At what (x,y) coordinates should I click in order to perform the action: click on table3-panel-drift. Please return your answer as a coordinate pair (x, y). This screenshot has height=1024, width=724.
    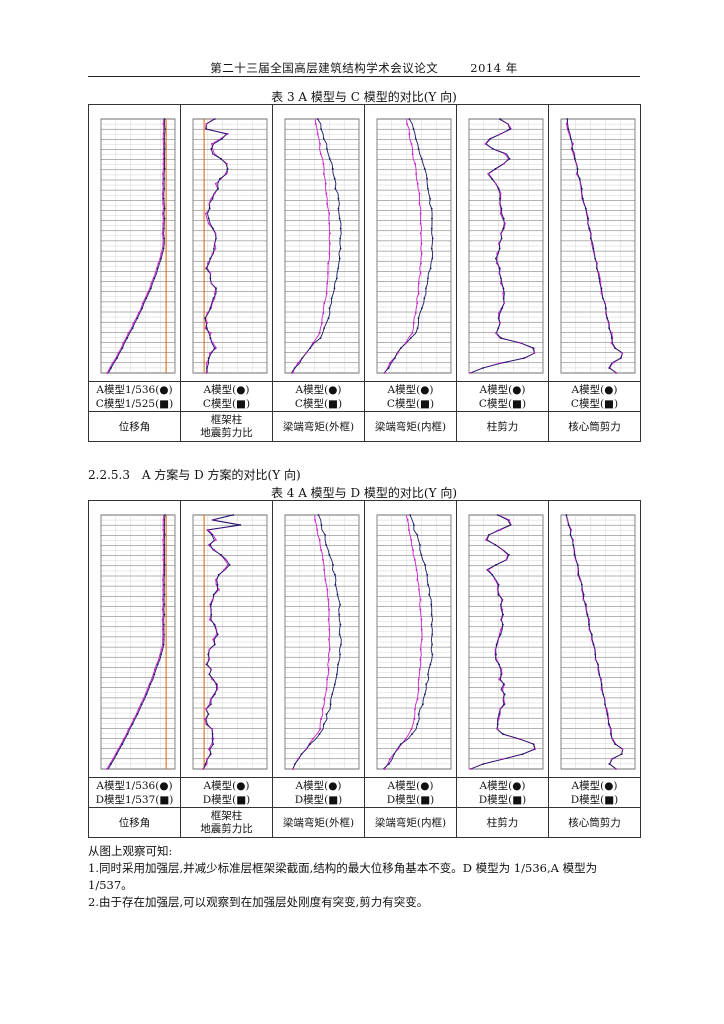
    Looking at the image, I should click on (134, 243).